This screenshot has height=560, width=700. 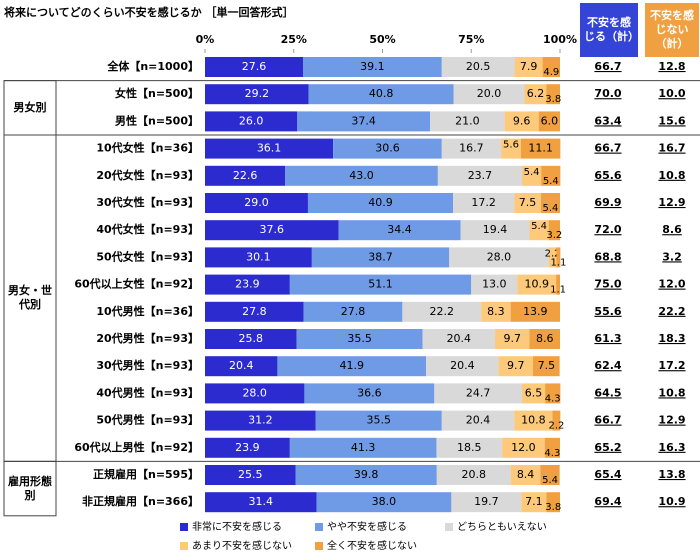 I want to click on value-label: 34.4, so click(x=399, y=229).